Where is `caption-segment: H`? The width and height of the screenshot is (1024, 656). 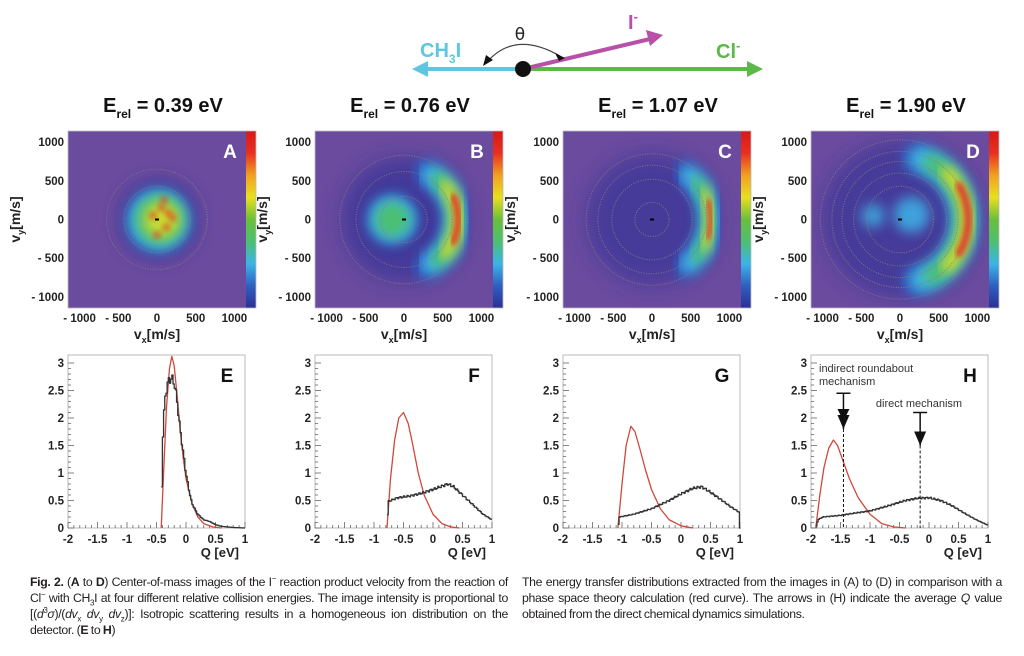 caption-segment: H is located at coordinates (107, 630).